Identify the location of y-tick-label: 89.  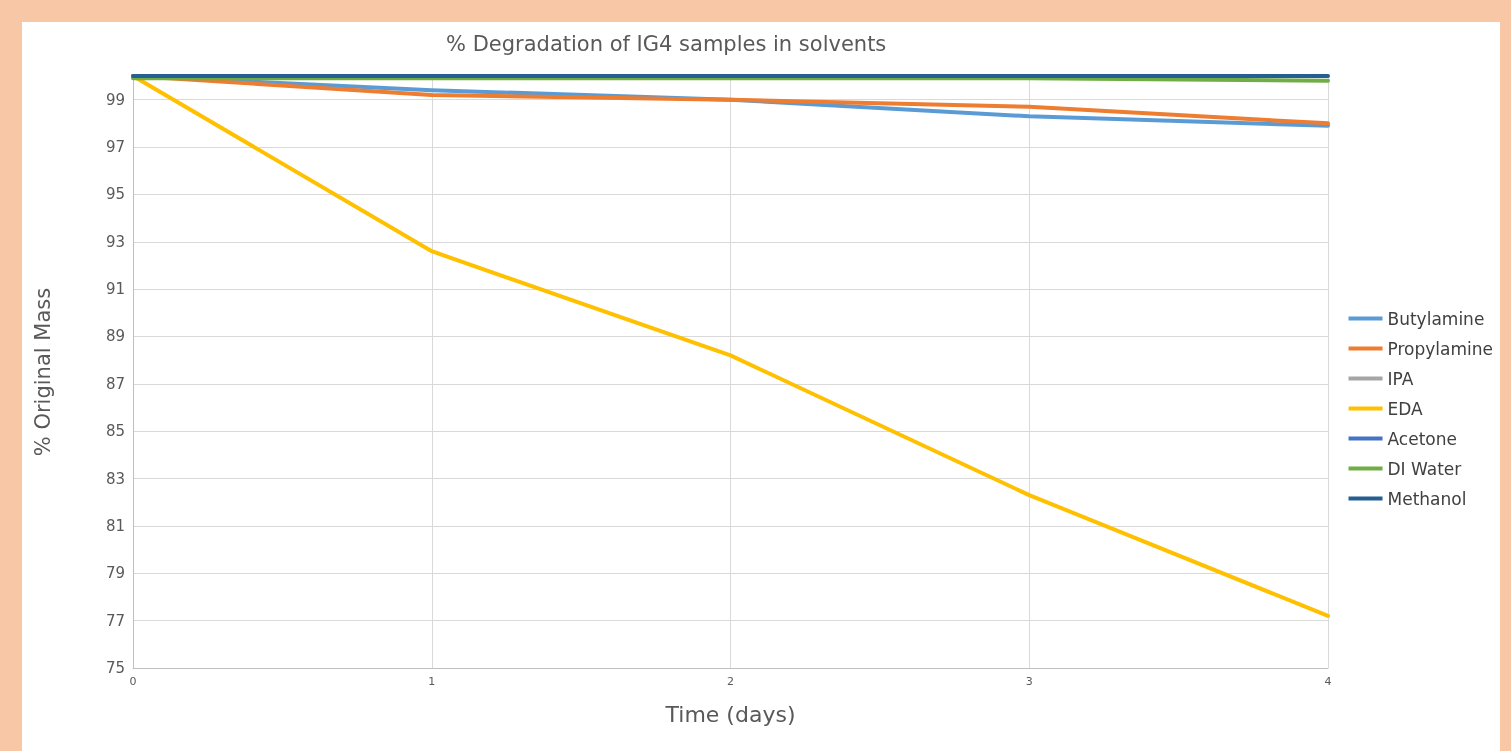
(115, 336).